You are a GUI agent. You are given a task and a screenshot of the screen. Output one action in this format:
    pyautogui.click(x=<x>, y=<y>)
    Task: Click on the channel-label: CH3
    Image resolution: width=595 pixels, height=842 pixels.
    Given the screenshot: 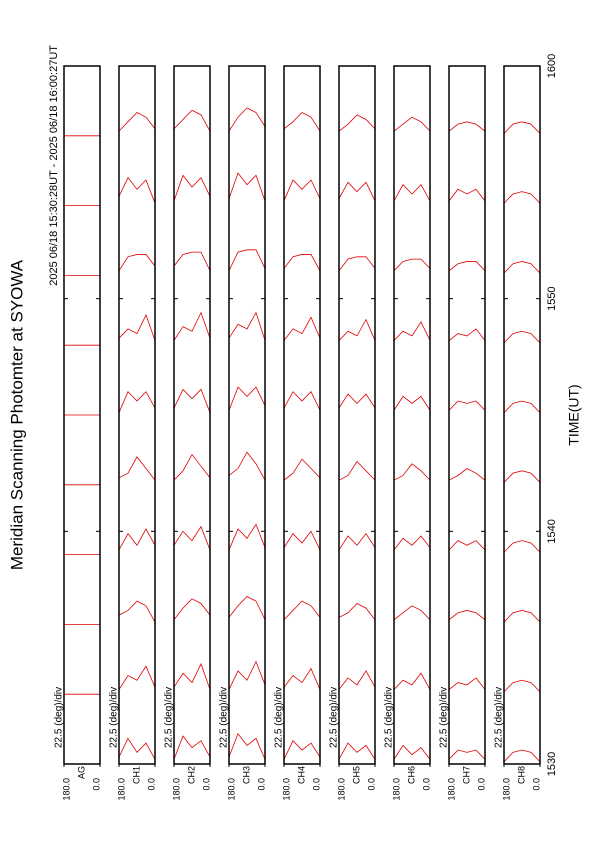 What is the action you would take?
    pyautogui.click(x=246, y=775)
    